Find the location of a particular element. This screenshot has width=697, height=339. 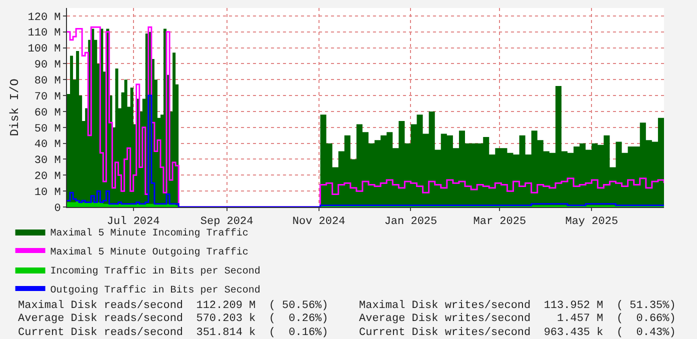

y-tick-label: 30 M is located at coordinates (47, 161).